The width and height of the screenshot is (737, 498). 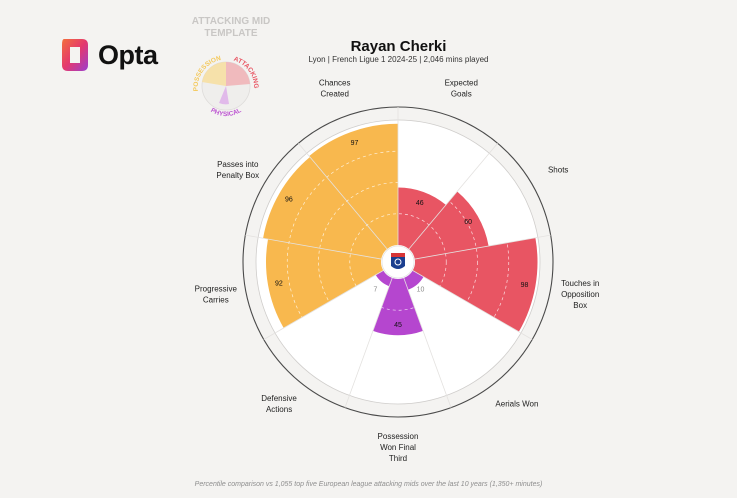 I want to click on club-crest-band-icon, so click(x=398, y=255).